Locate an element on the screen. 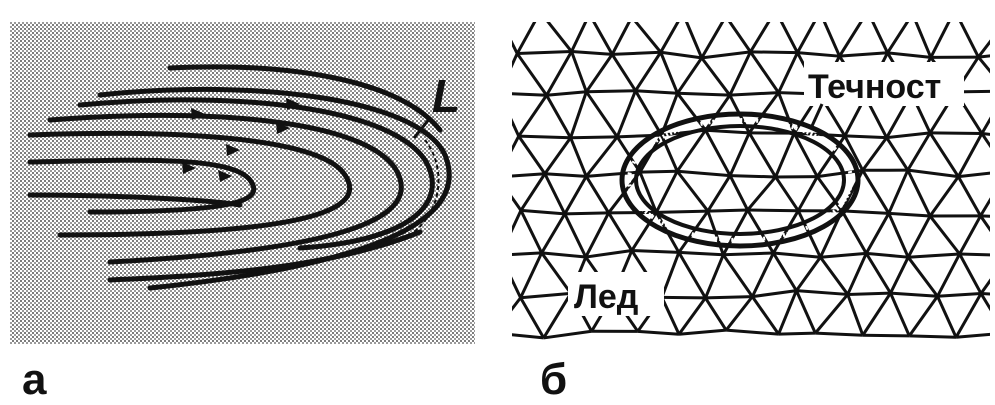 The height and width of the screenshot is (405, 995). flow-arrows is located at coordinates (241, 140).